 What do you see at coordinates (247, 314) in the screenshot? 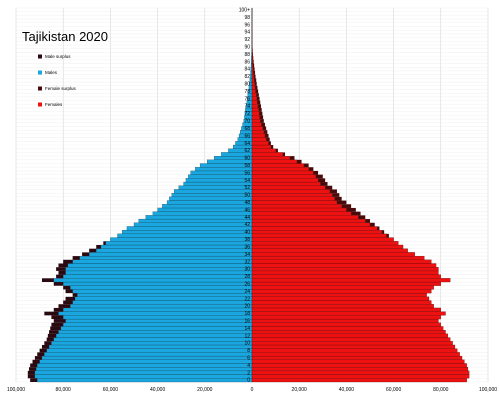
I see `age-tick-label: 18` at bounding box center [247, 314].